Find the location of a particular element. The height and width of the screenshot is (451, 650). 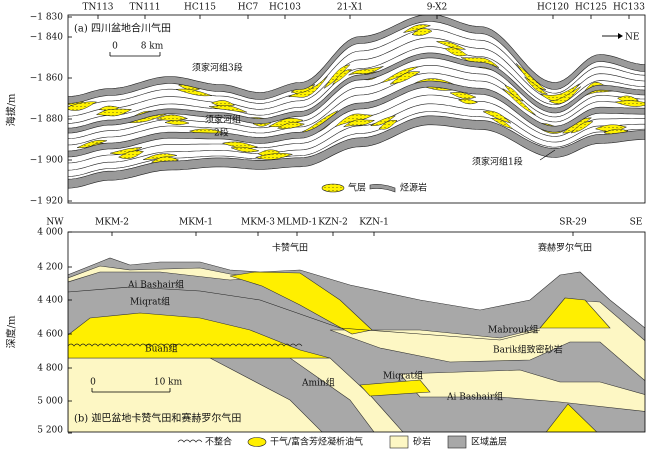

well-label: TN113 is located at coordinates (97, 8).